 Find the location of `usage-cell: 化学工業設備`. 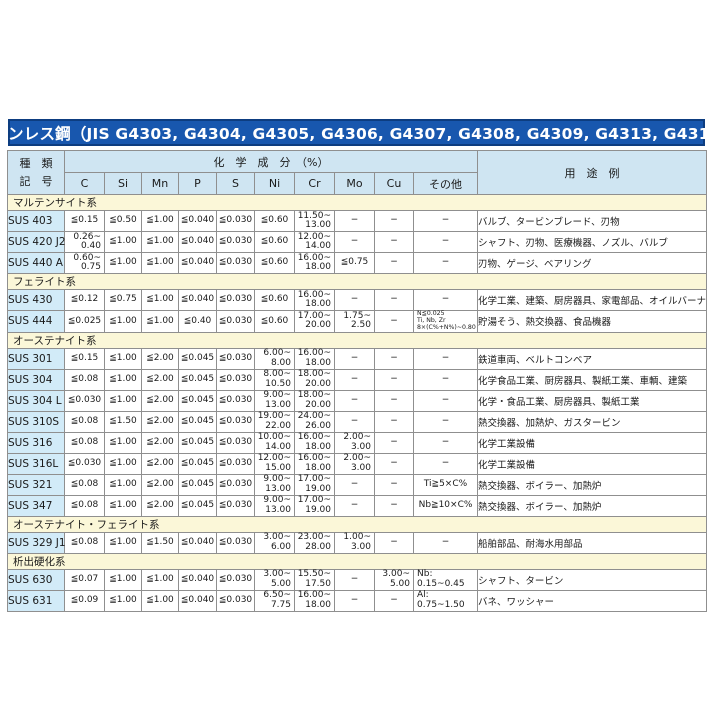

usage-cell: 化学工業設備 is located at coordinates (592, 442).